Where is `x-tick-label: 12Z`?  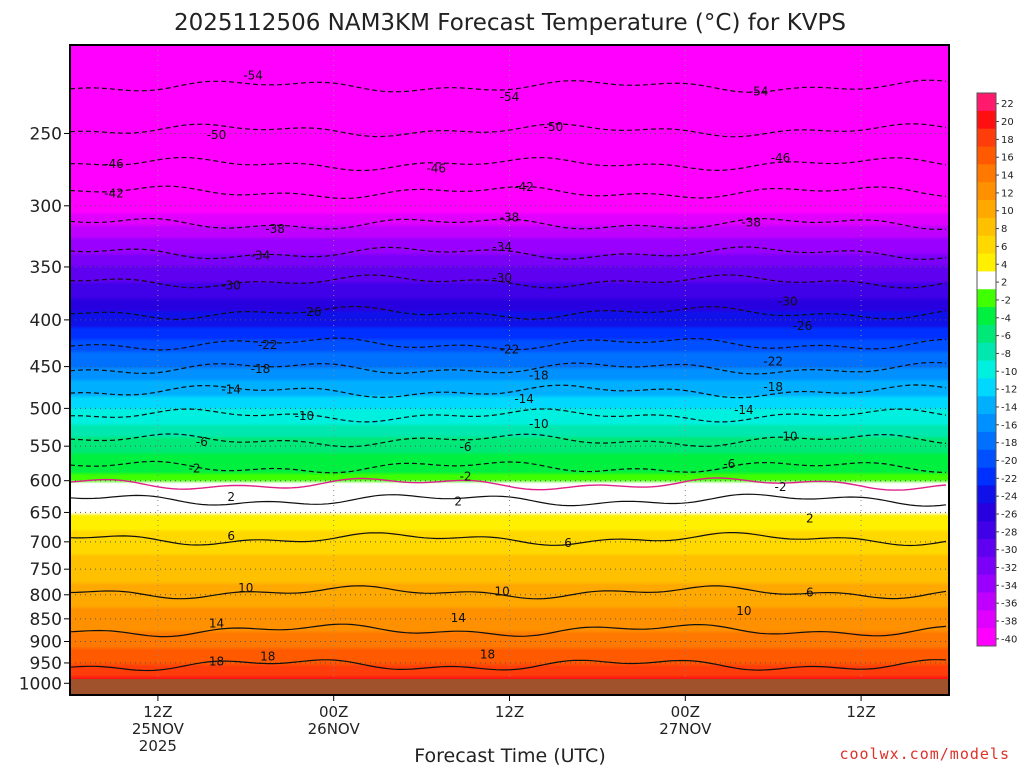
x-tick-label: 12Z is located at coordinates (157, 712).